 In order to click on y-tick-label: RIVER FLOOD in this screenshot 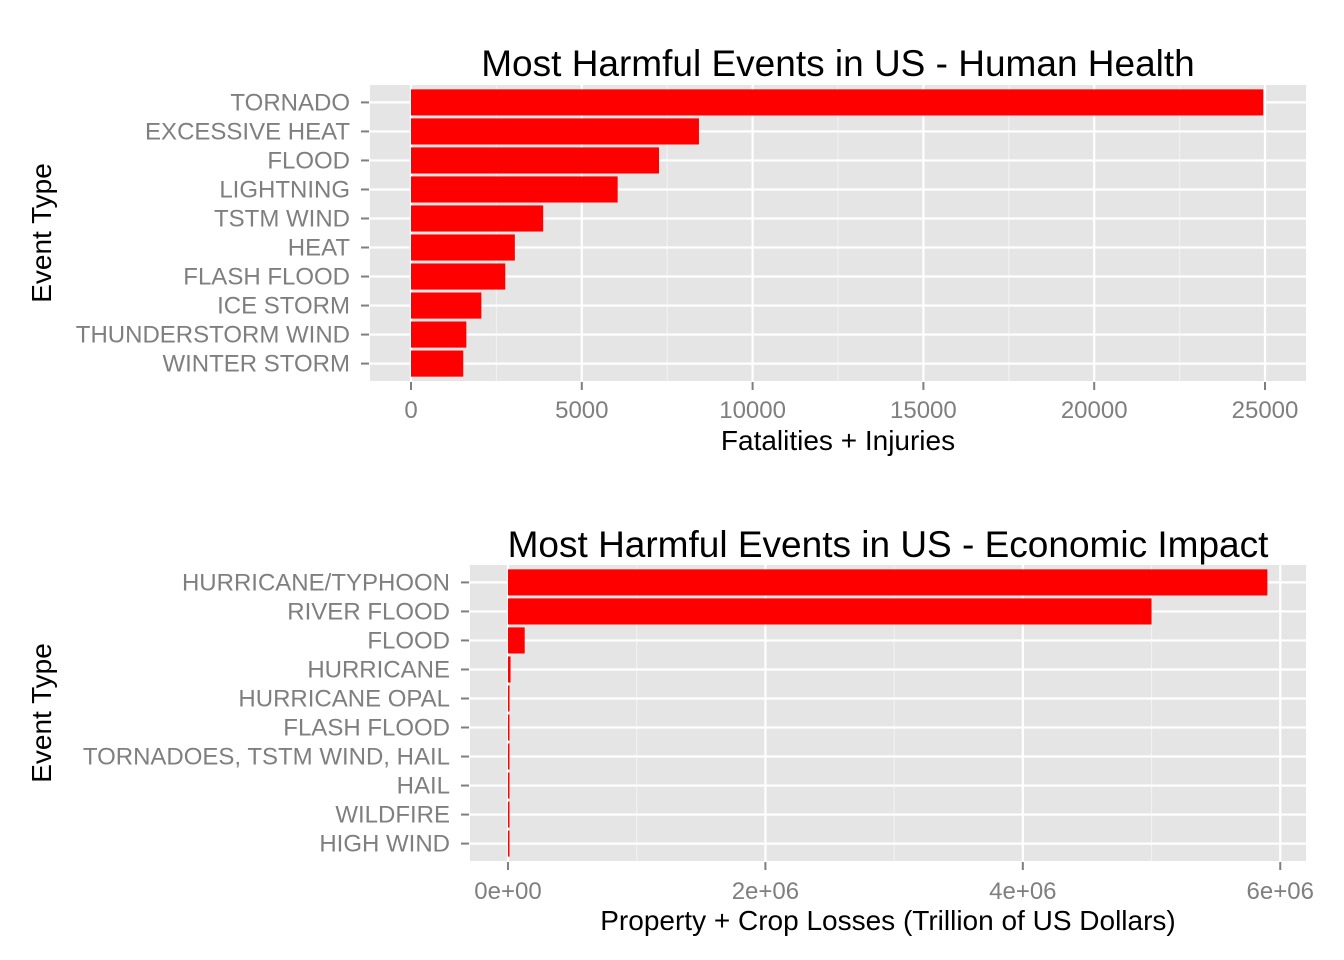, I will do `click(368, 611)`.